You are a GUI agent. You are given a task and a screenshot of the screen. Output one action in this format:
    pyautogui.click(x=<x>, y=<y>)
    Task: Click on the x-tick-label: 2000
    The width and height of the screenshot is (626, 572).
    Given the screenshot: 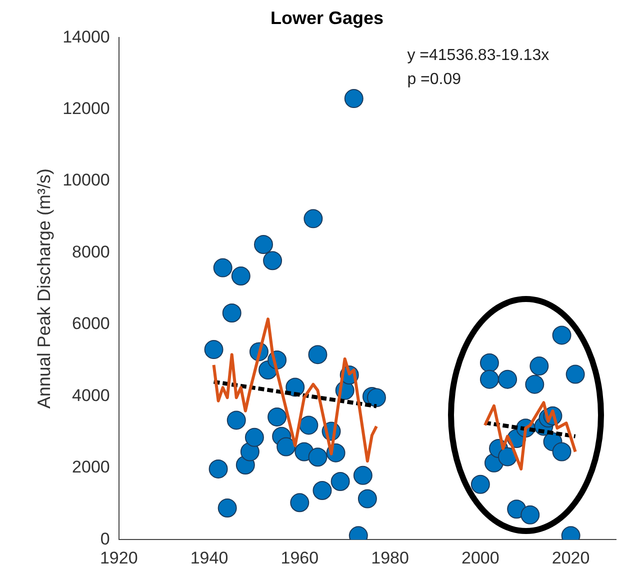 What is the action you would take?
    pyautogui.click(x=481, y=558)
    